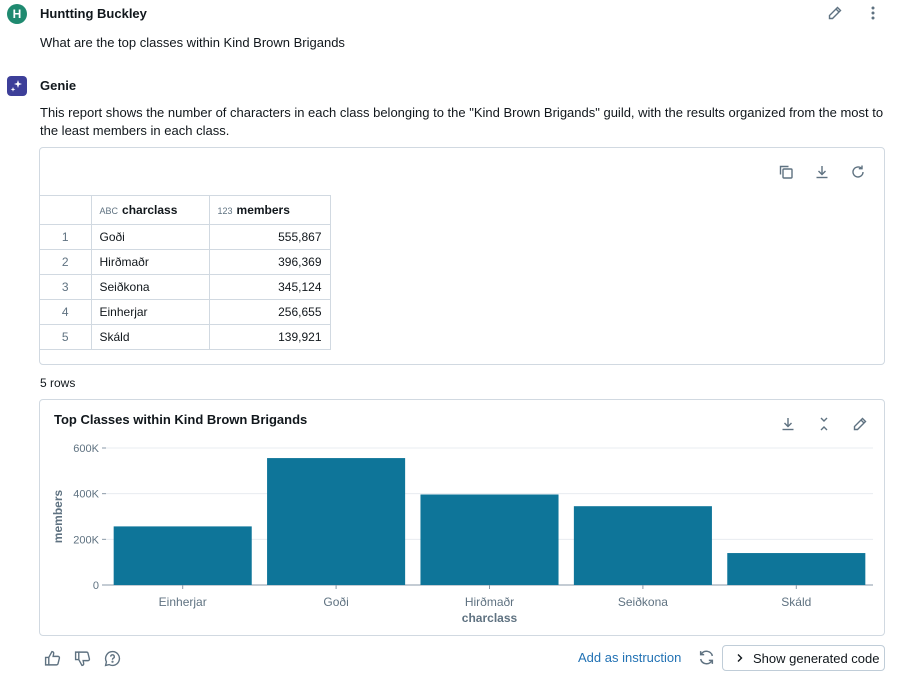 The image size is (903, 678). I want to click on user-avatar: H, so click(17, 14).